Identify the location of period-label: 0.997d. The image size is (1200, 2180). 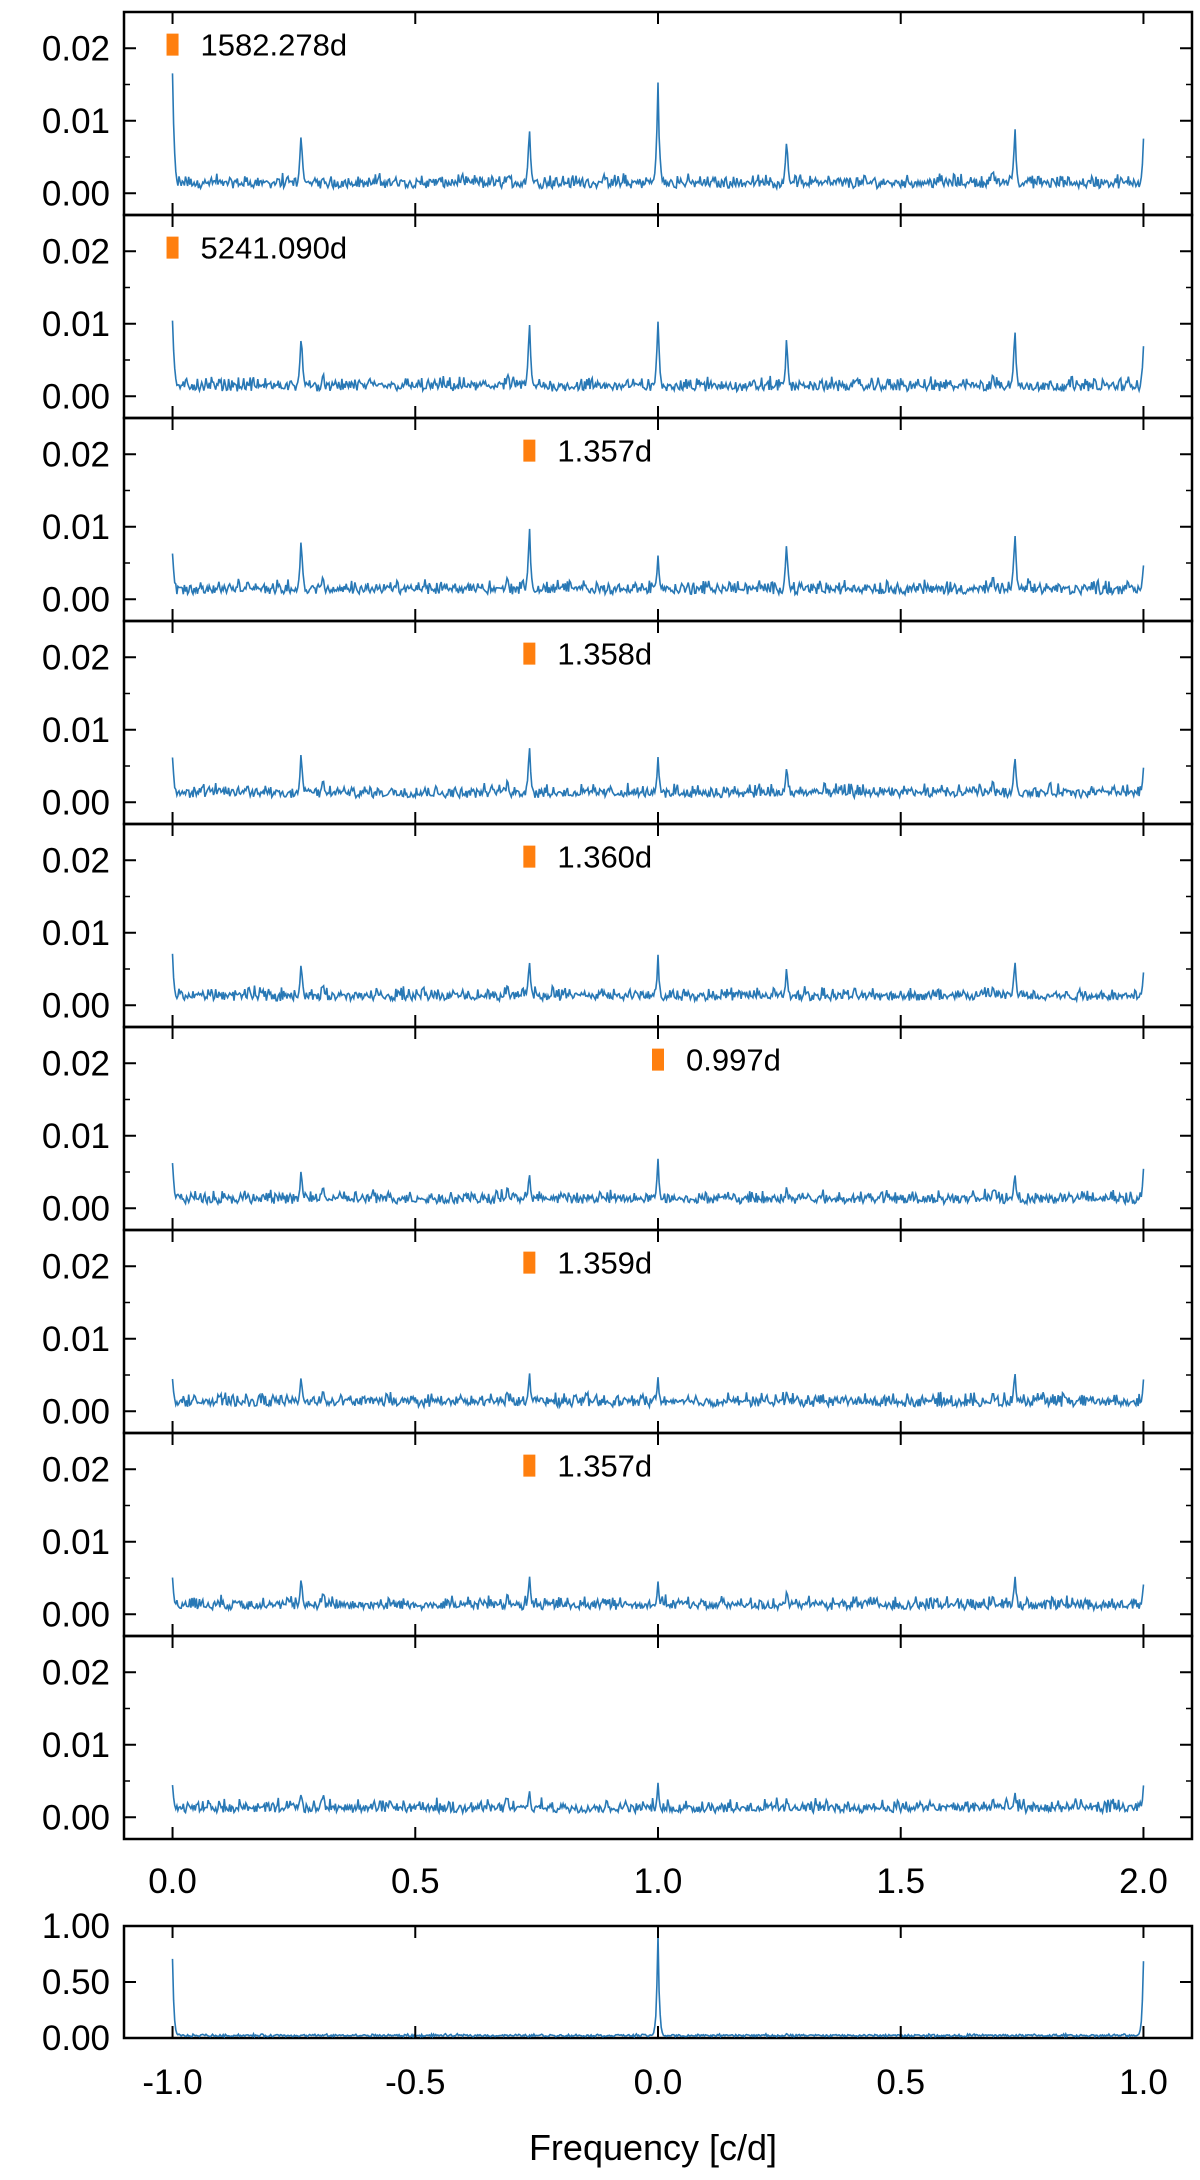
(733, 1060).